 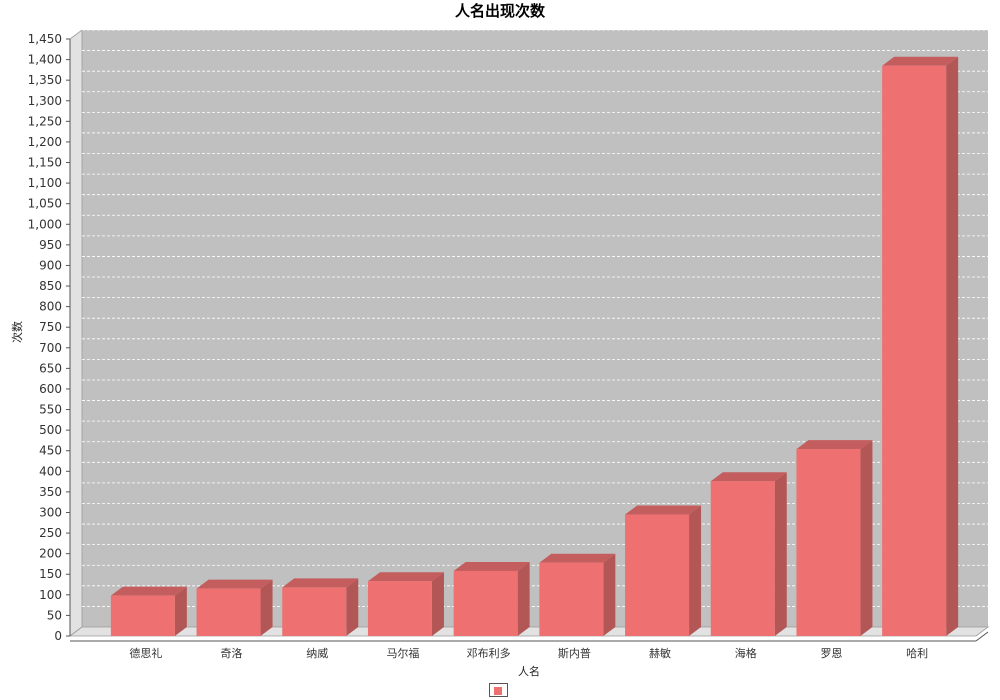 I want to click on x-tick-label: 奇洛, so click(x=232, y=653).